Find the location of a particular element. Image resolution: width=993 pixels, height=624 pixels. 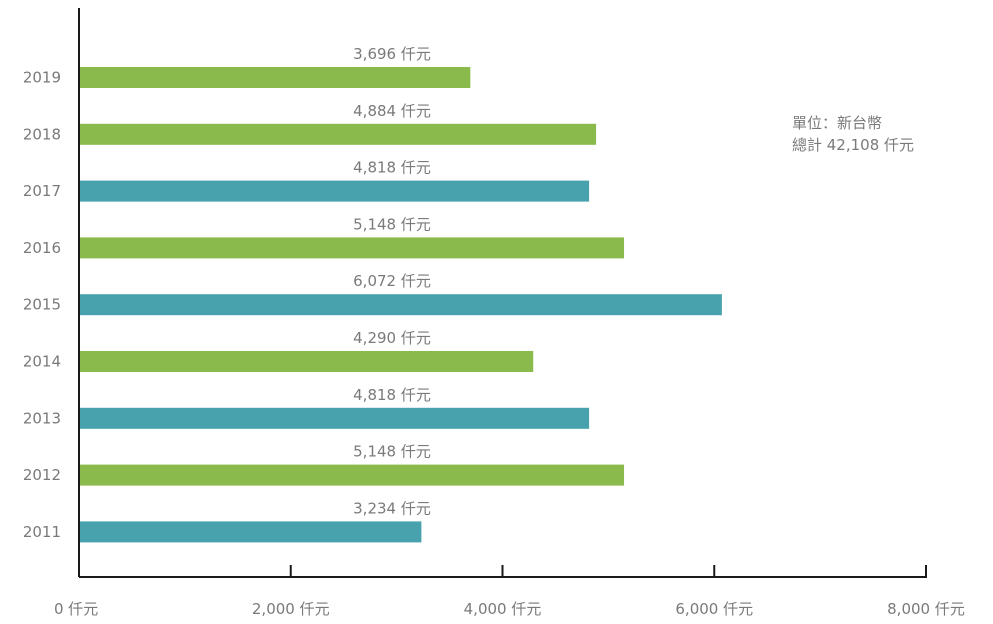

y-tick-label-2016: 2016 is located at coordinates (42, 248).